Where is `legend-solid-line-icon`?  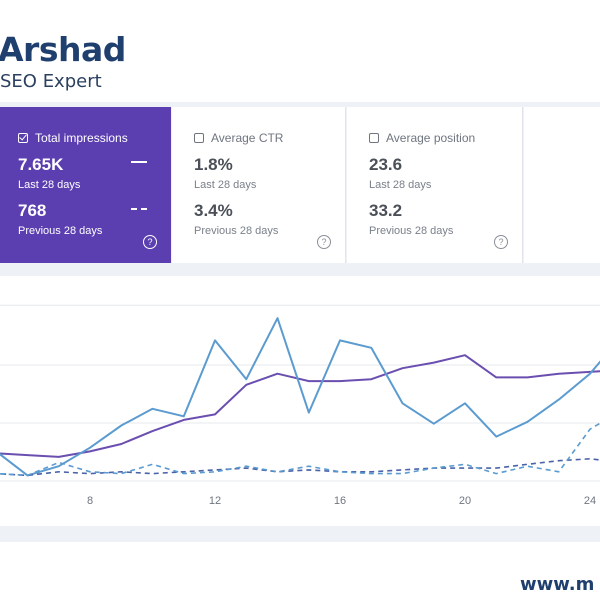 legend-solid-line-icon is located at coordinates (139, 162).